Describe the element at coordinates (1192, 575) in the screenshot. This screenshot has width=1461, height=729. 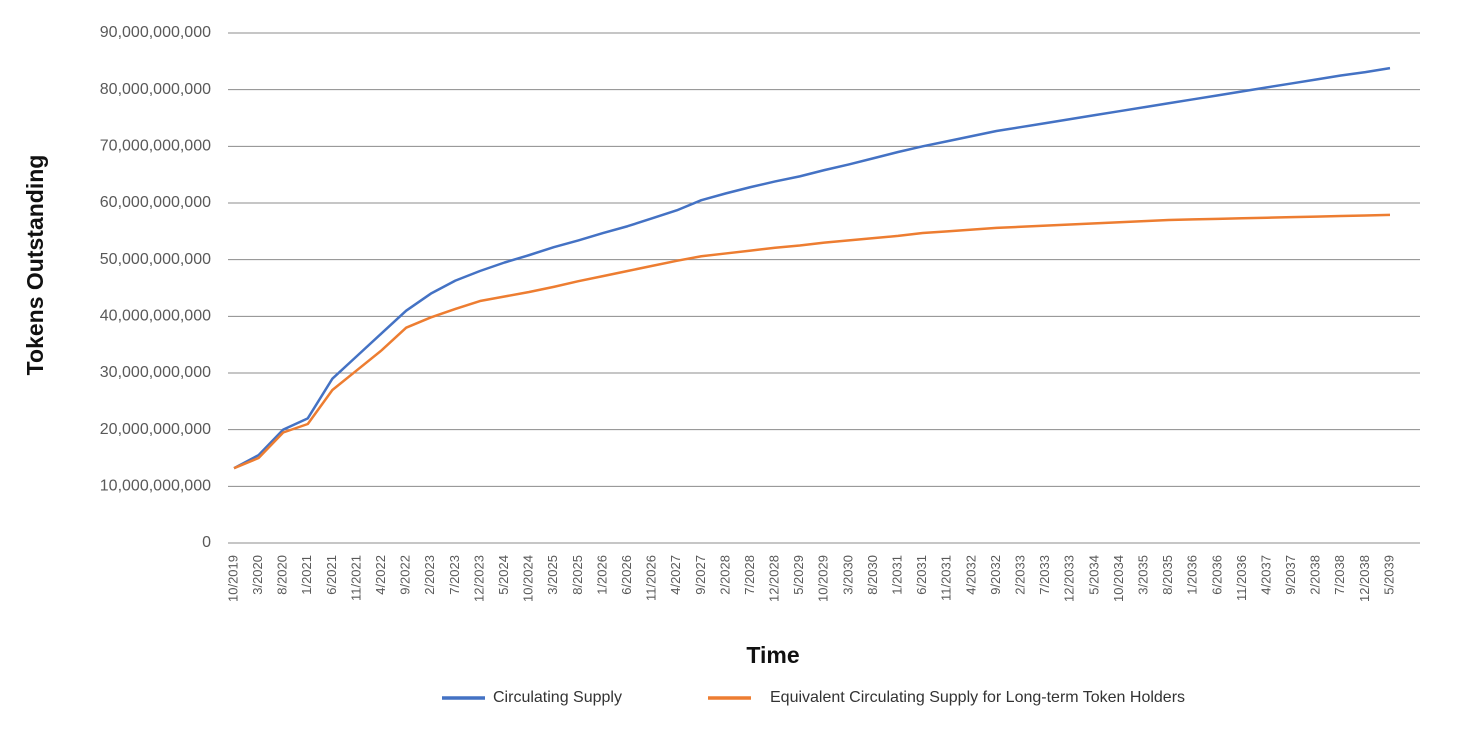
I see `x-tick-label: 1/2036` at that location.